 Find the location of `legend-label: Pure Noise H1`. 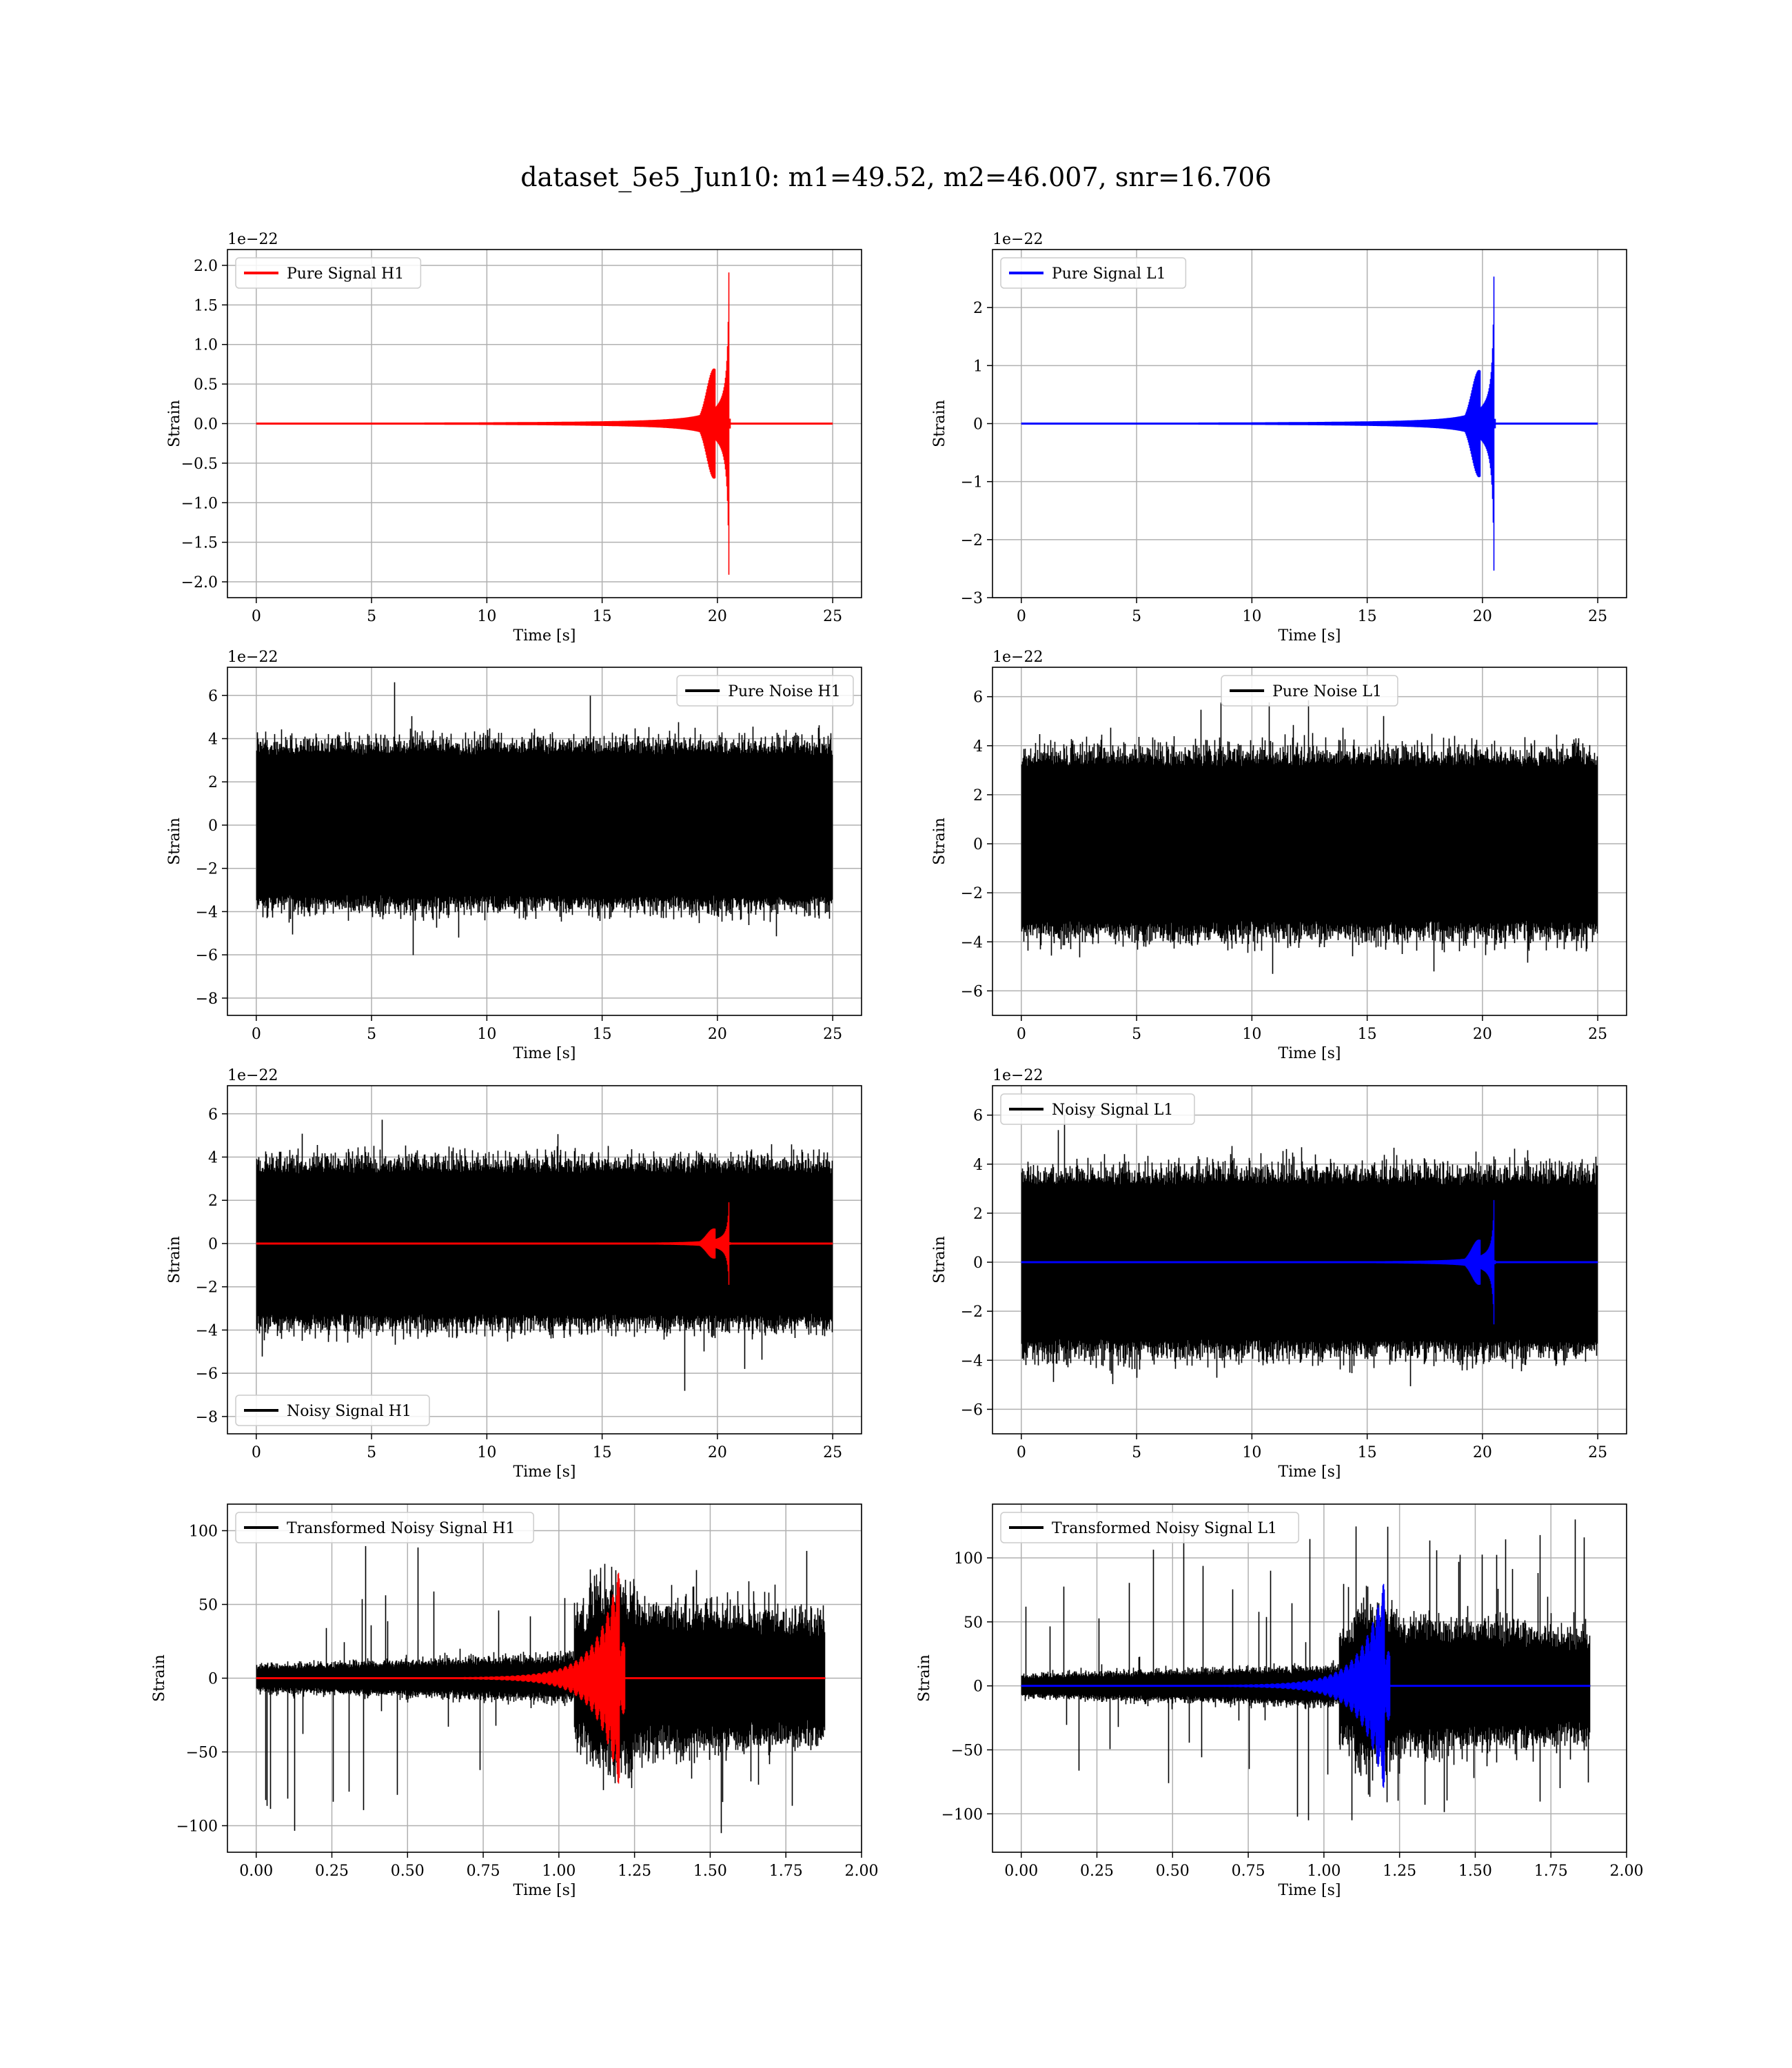

legend-label: Pure Noise H1 is located at coordinates (785, 691).